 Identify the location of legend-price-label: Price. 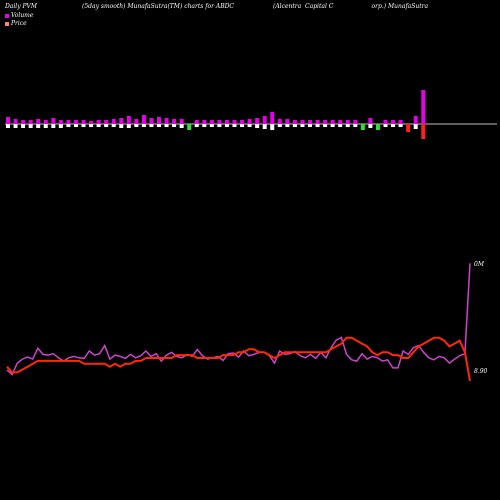
(19, 23).